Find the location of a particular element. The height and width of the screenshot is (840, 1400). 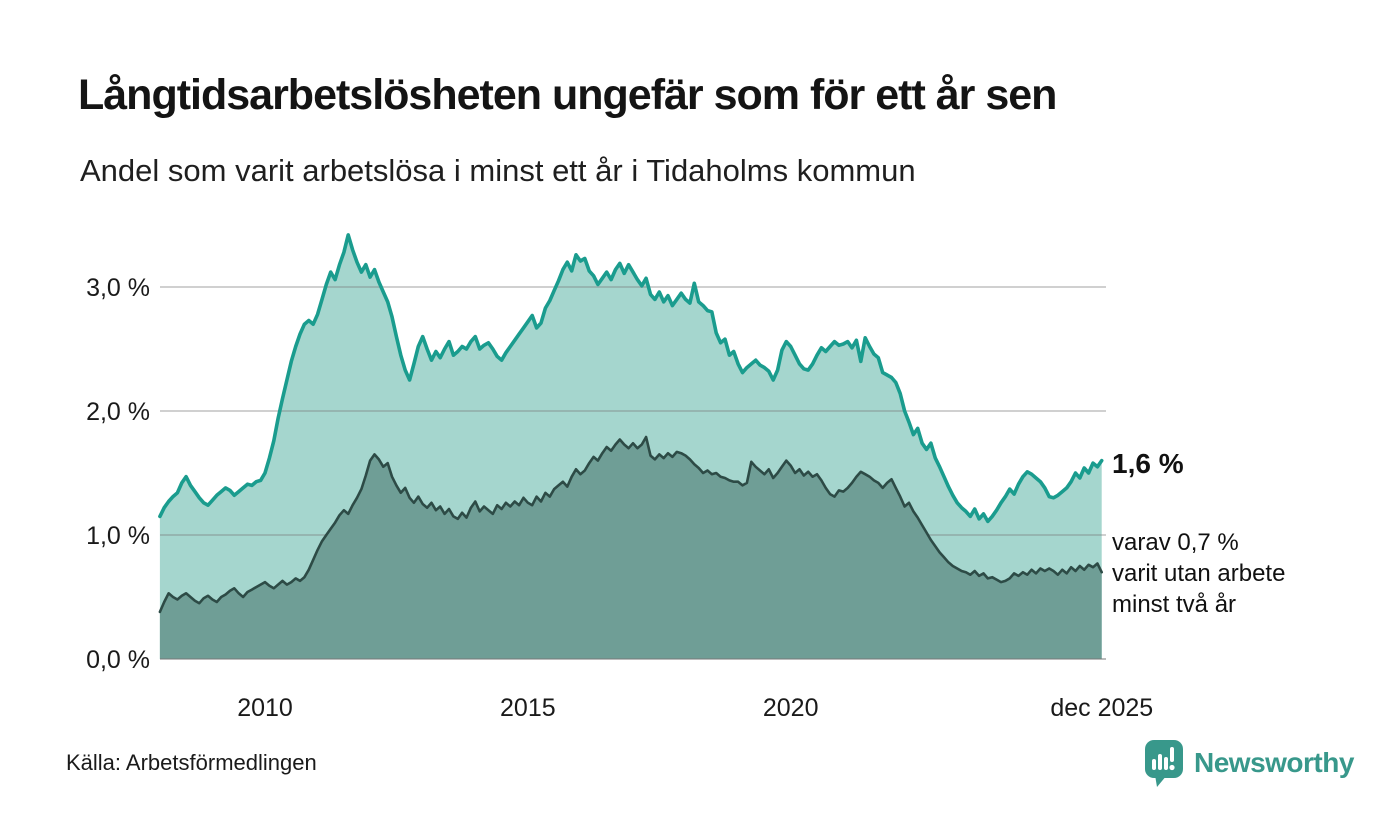

y-axis-tick-label: 0,0 % is located at coordinates (118, 660).